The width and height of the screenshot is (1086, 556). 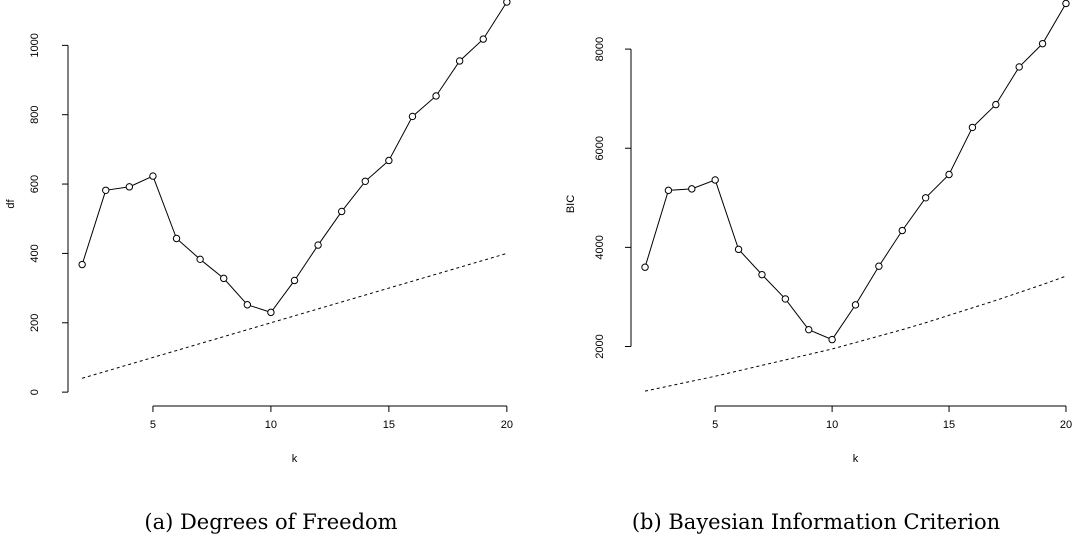 What do you see at coordinates (35, 45) in the screenshot?
I see `y-tick-label: 1000` at bounding box center [35, 45].